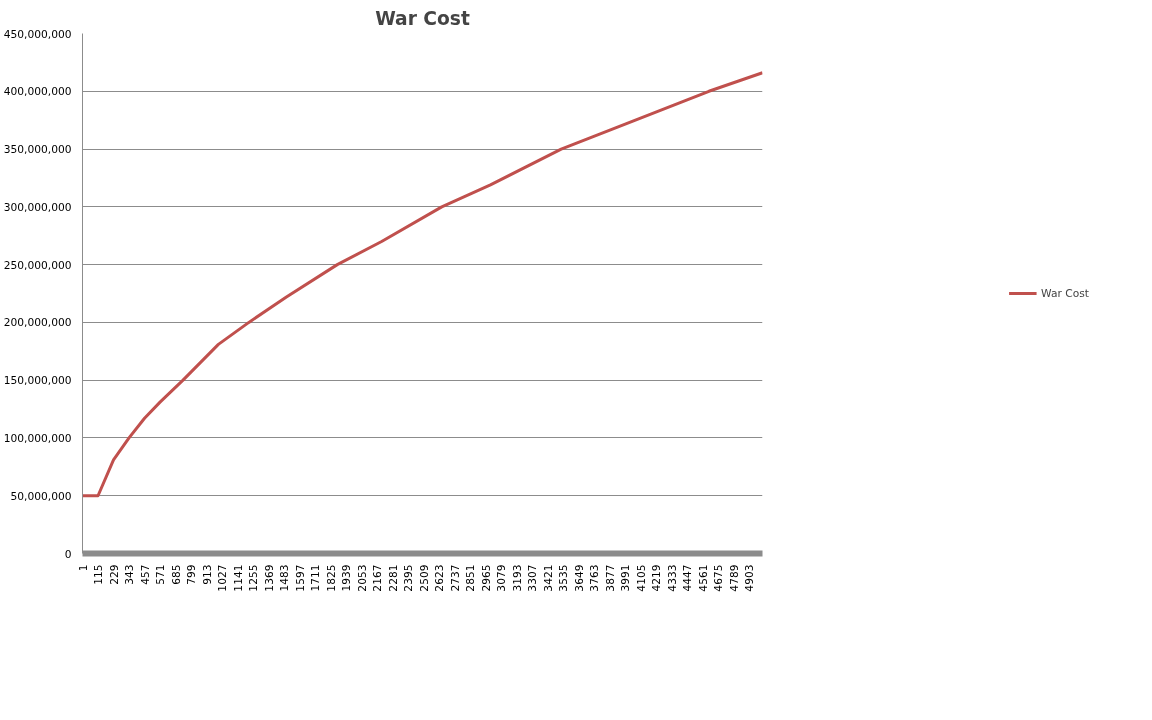  What do you see at coordinates (176, 574) in the screenshot?
I see `x-tick-label: 685` at bounding box center [176, 574].